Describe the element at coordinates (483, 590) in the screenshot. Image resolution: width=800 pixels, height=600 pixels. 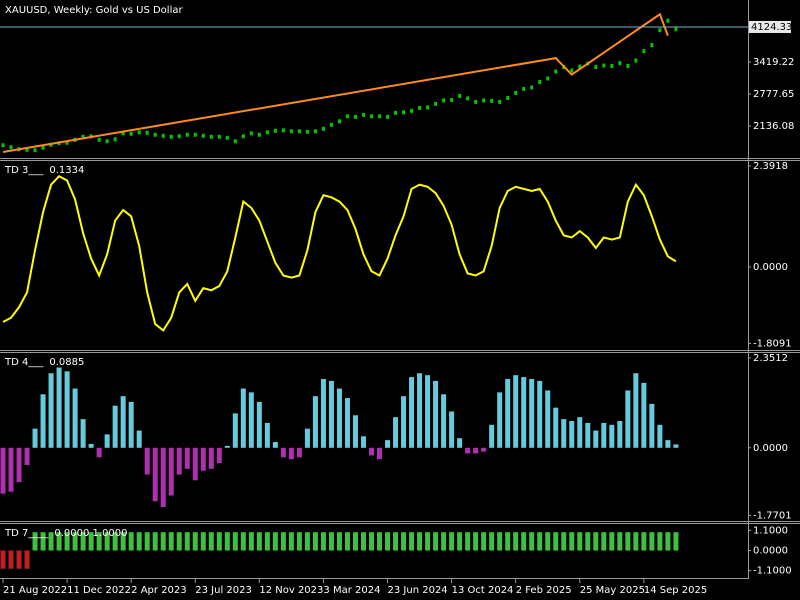
I see `x-tick-label: 13 Oct 2024` at that location.